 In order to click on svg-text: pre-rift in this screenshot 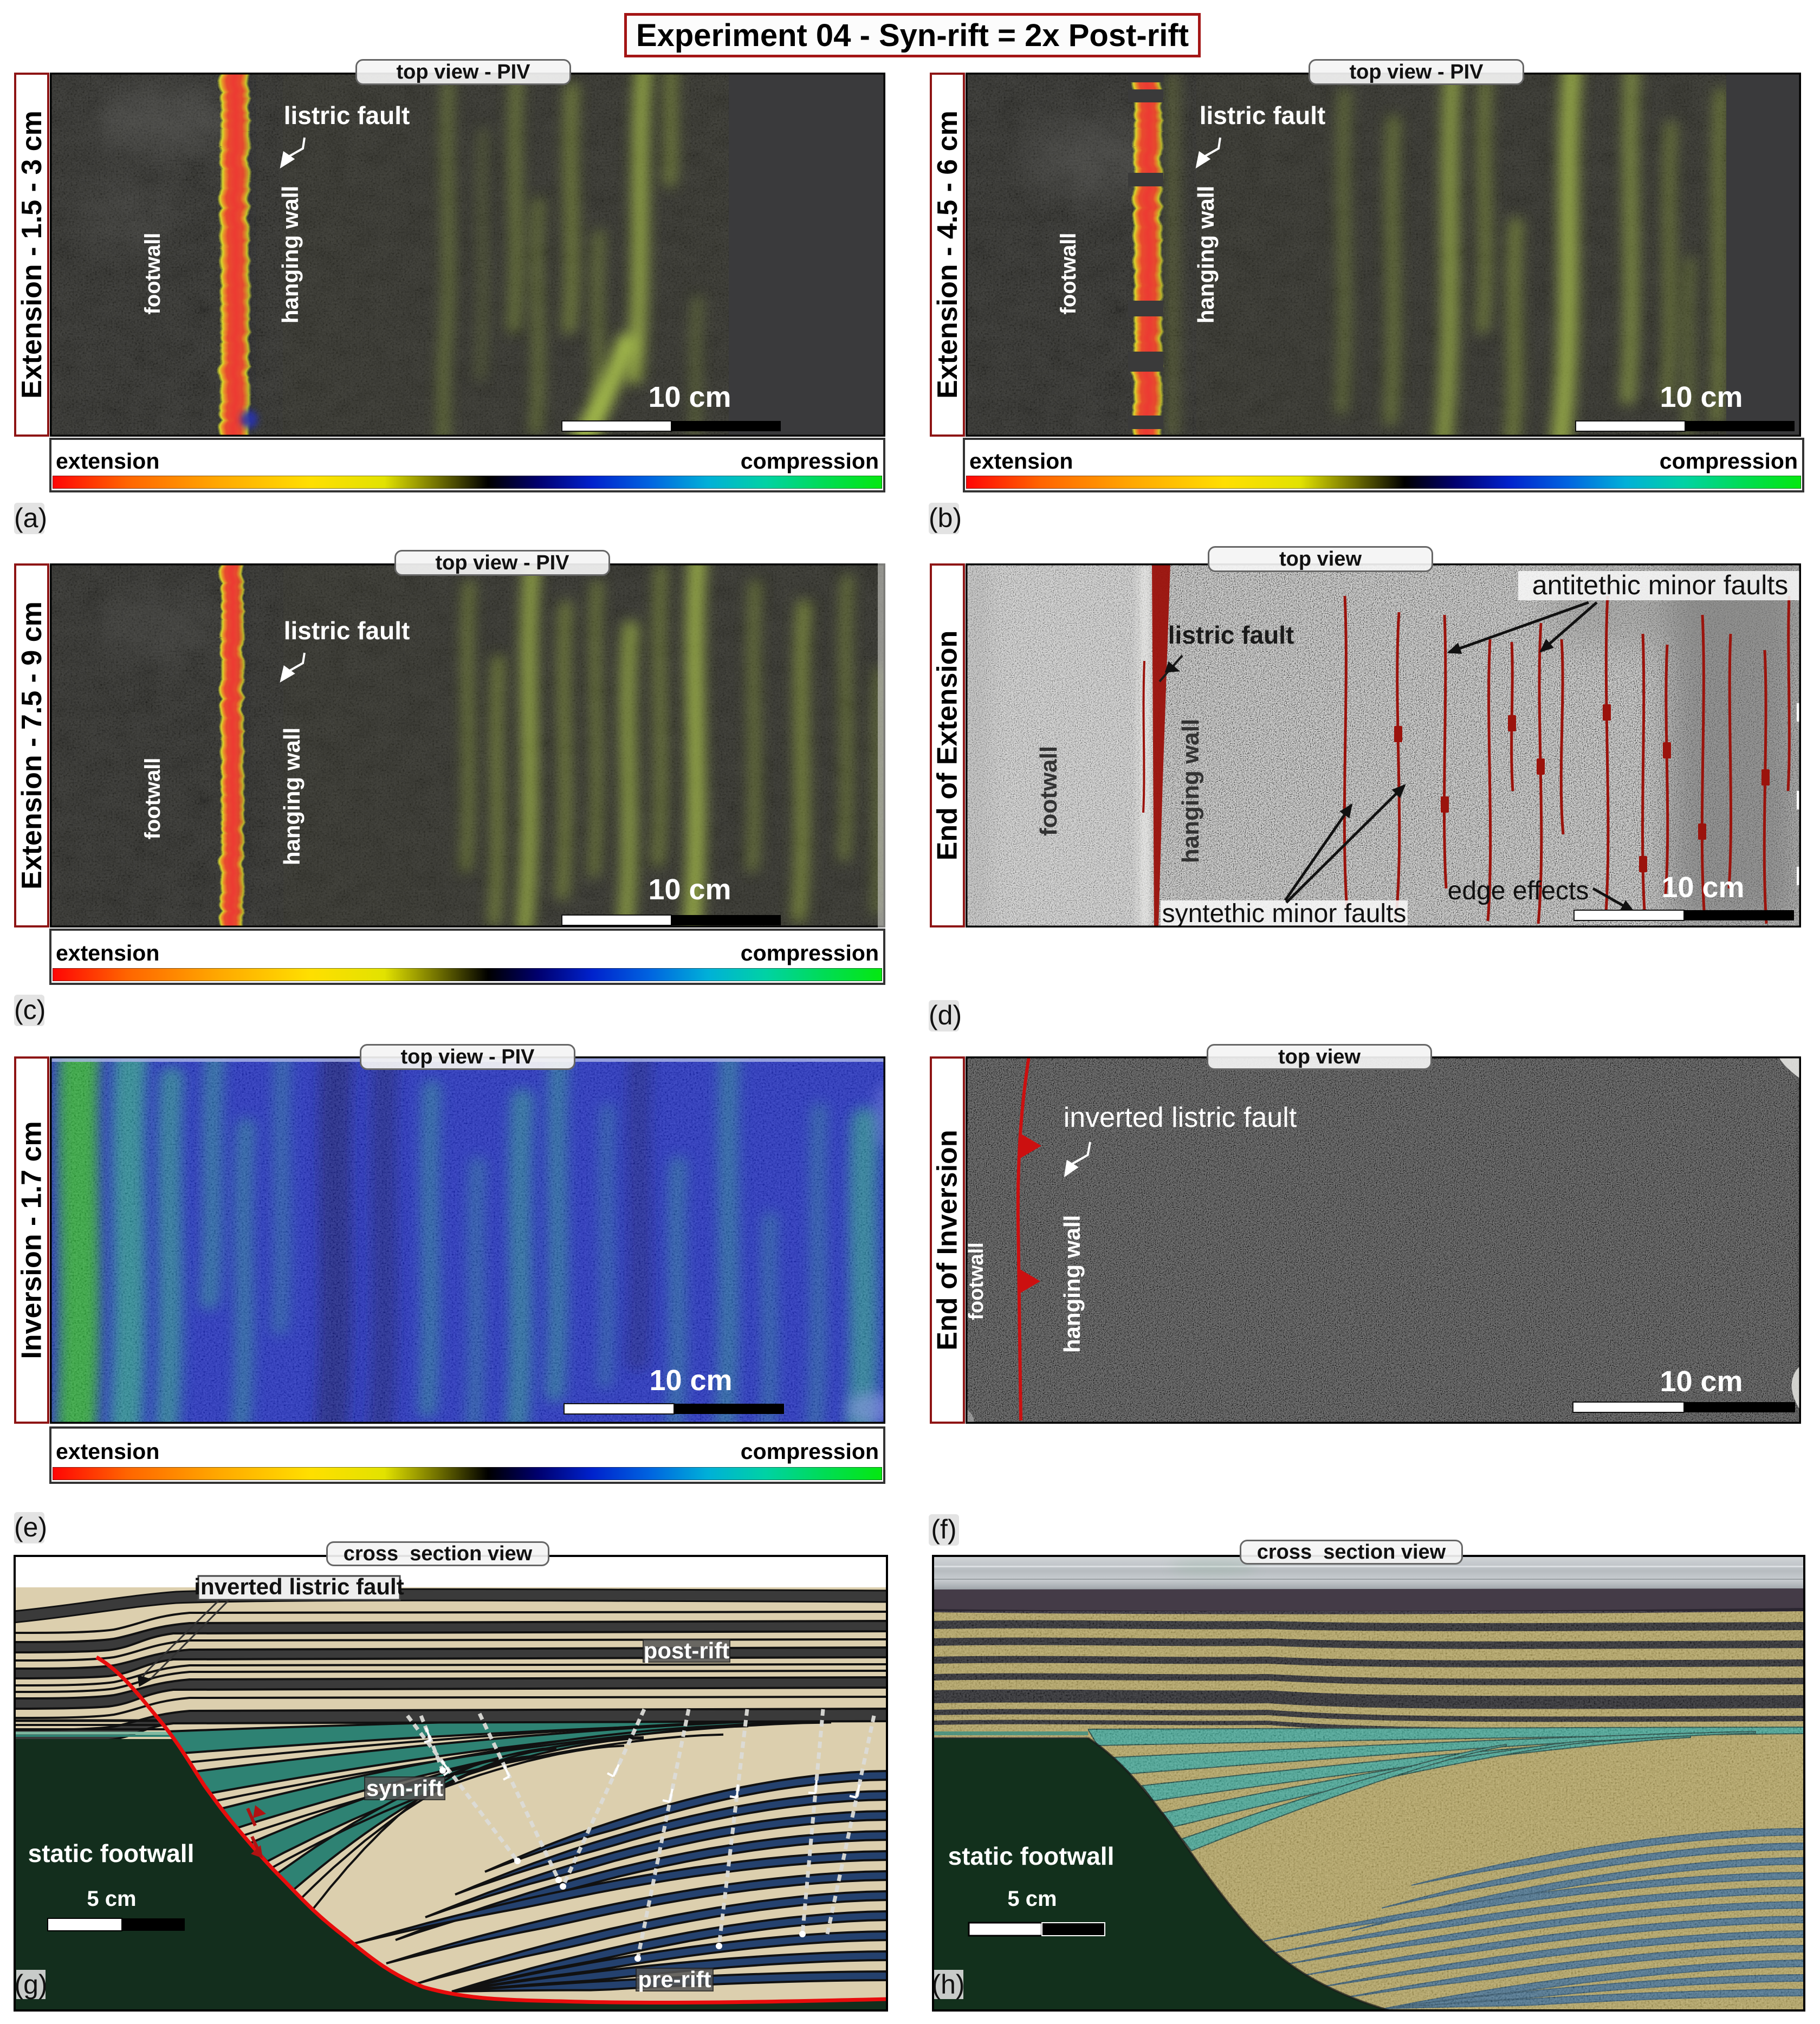, I will do `click(674, 1979)`.